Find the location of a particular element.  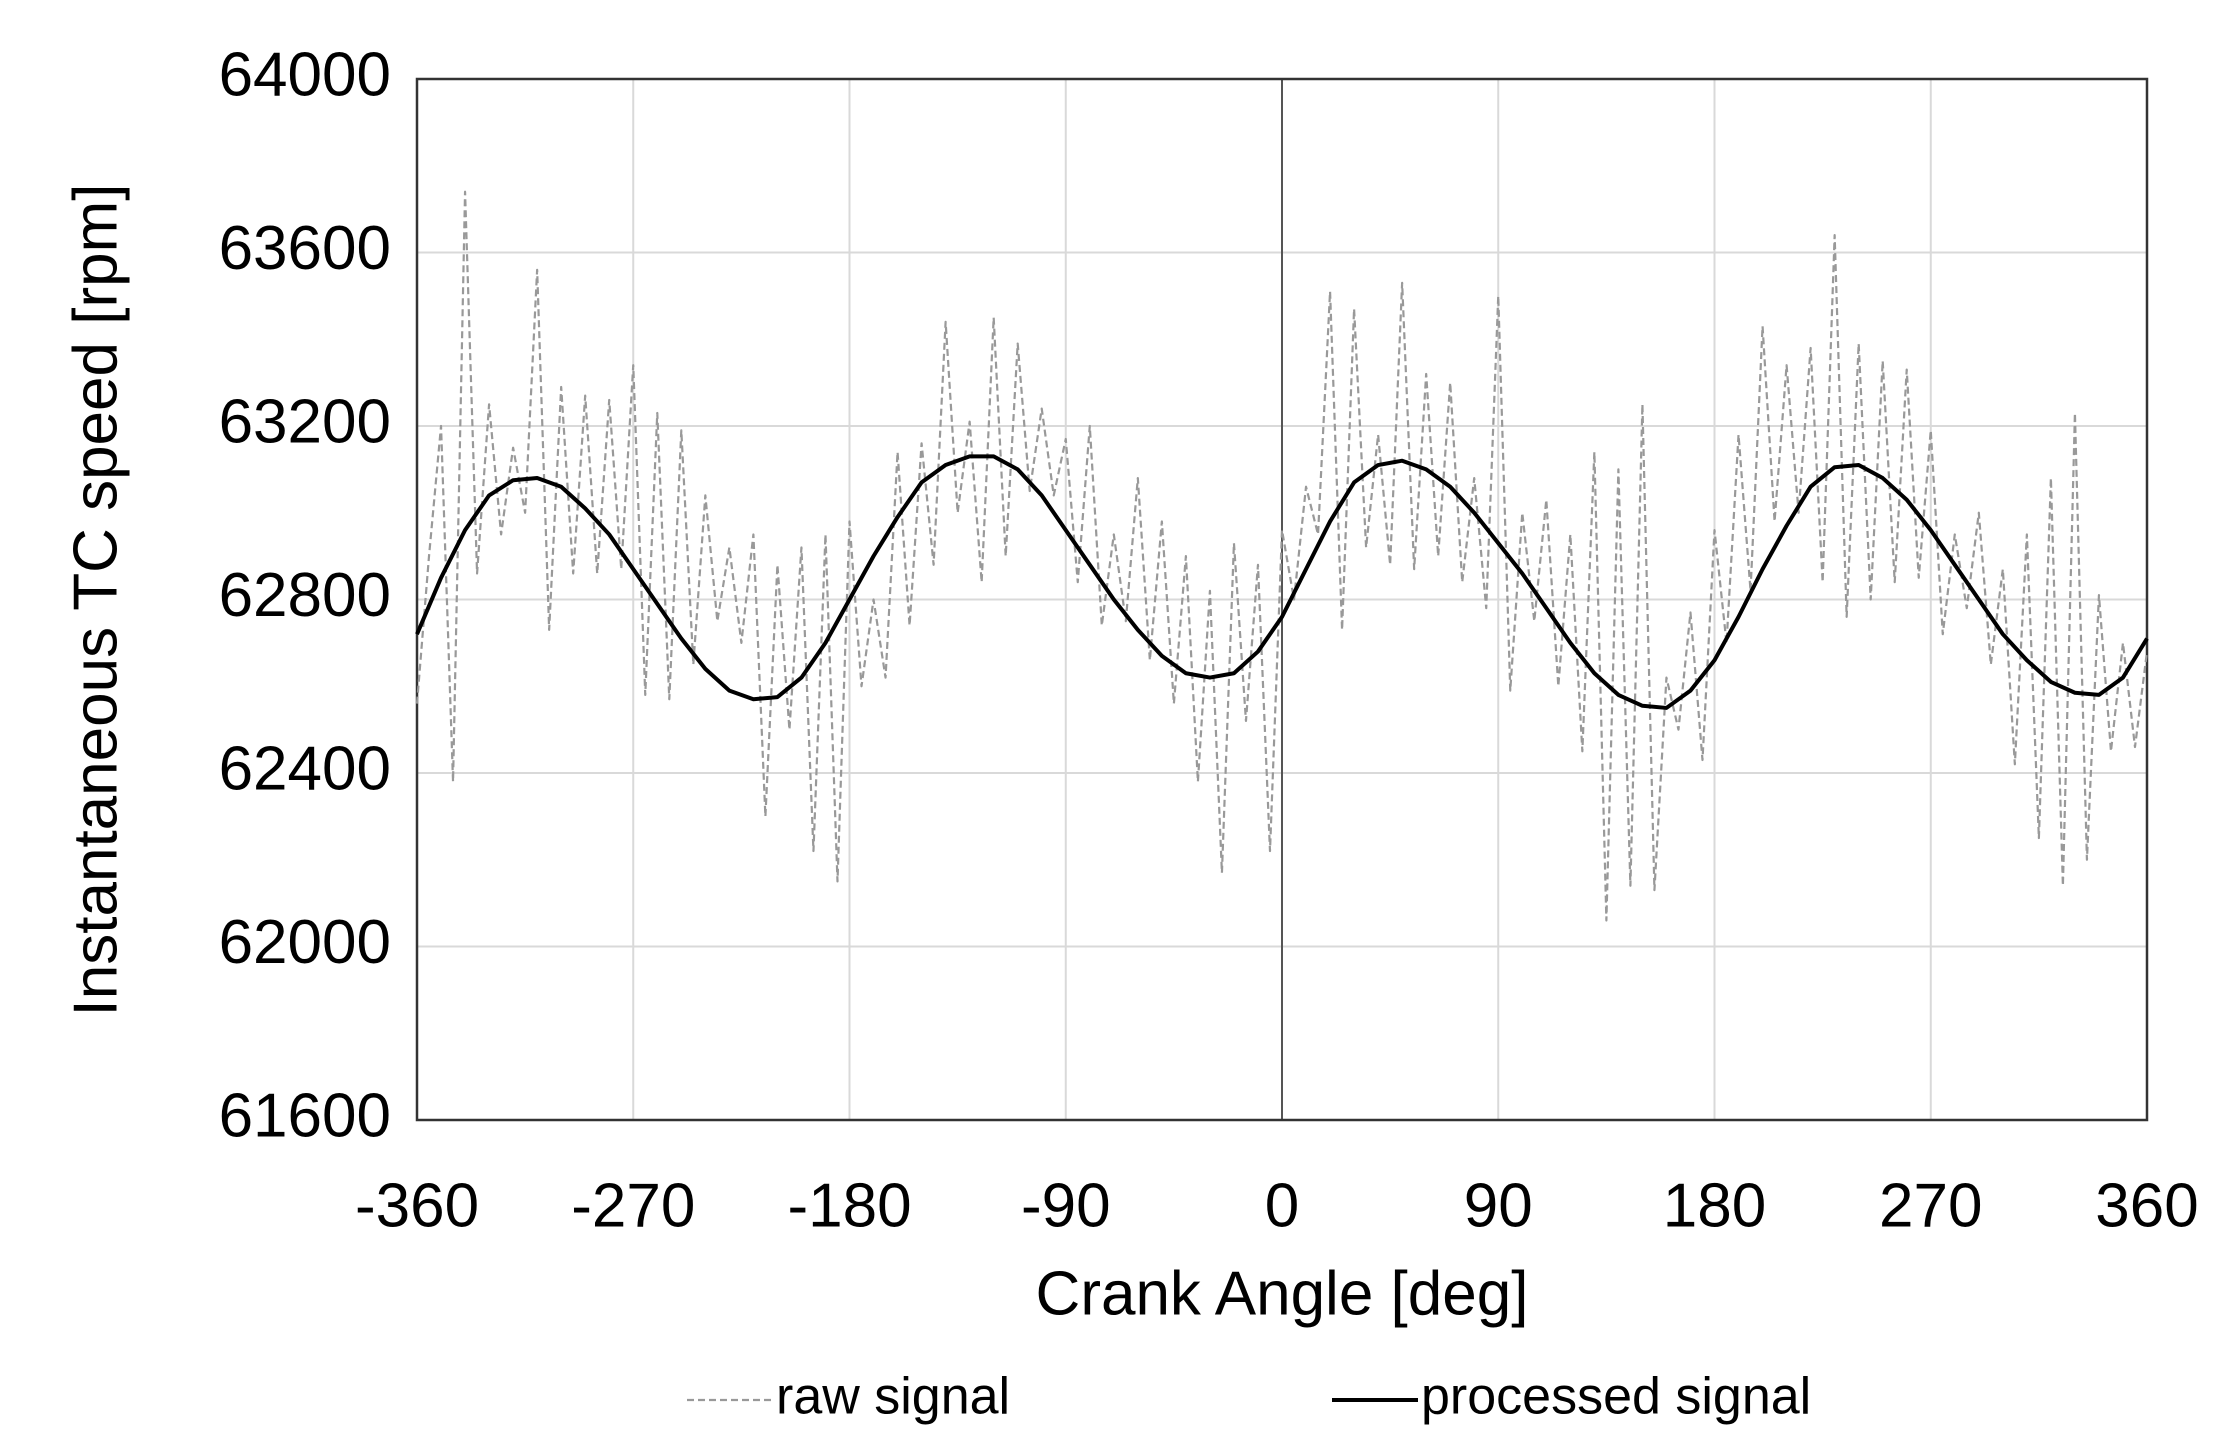

y-tick-label: 63600 is located at coordinates (305, 248).